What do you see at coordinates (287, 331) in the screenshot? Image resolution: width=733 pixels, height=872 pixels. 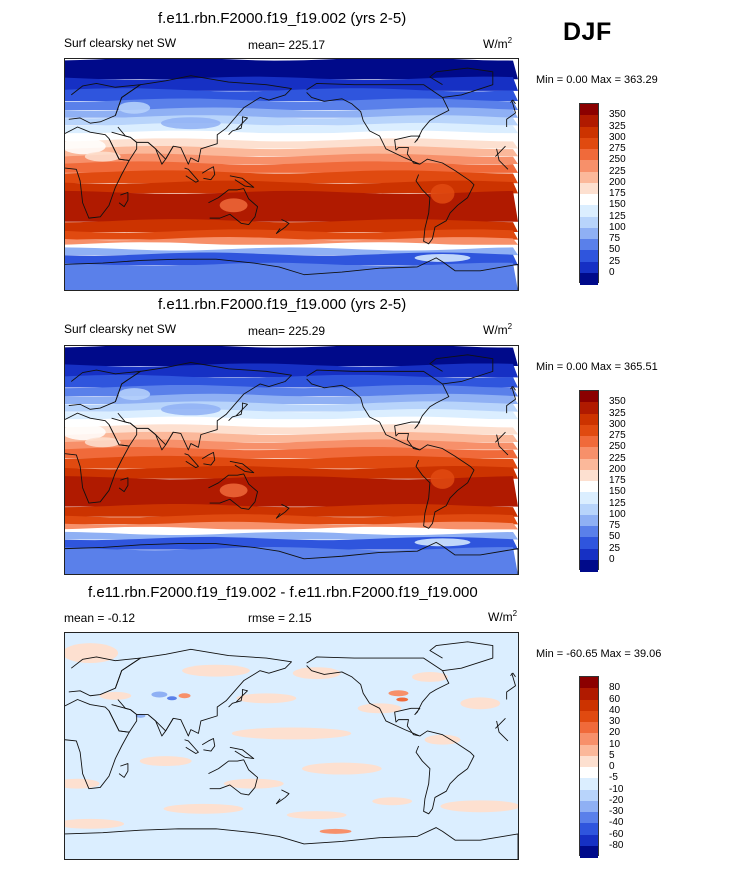 I see `panel-2-mean-label: mean= 225.29` at bounding box center [287, 331].